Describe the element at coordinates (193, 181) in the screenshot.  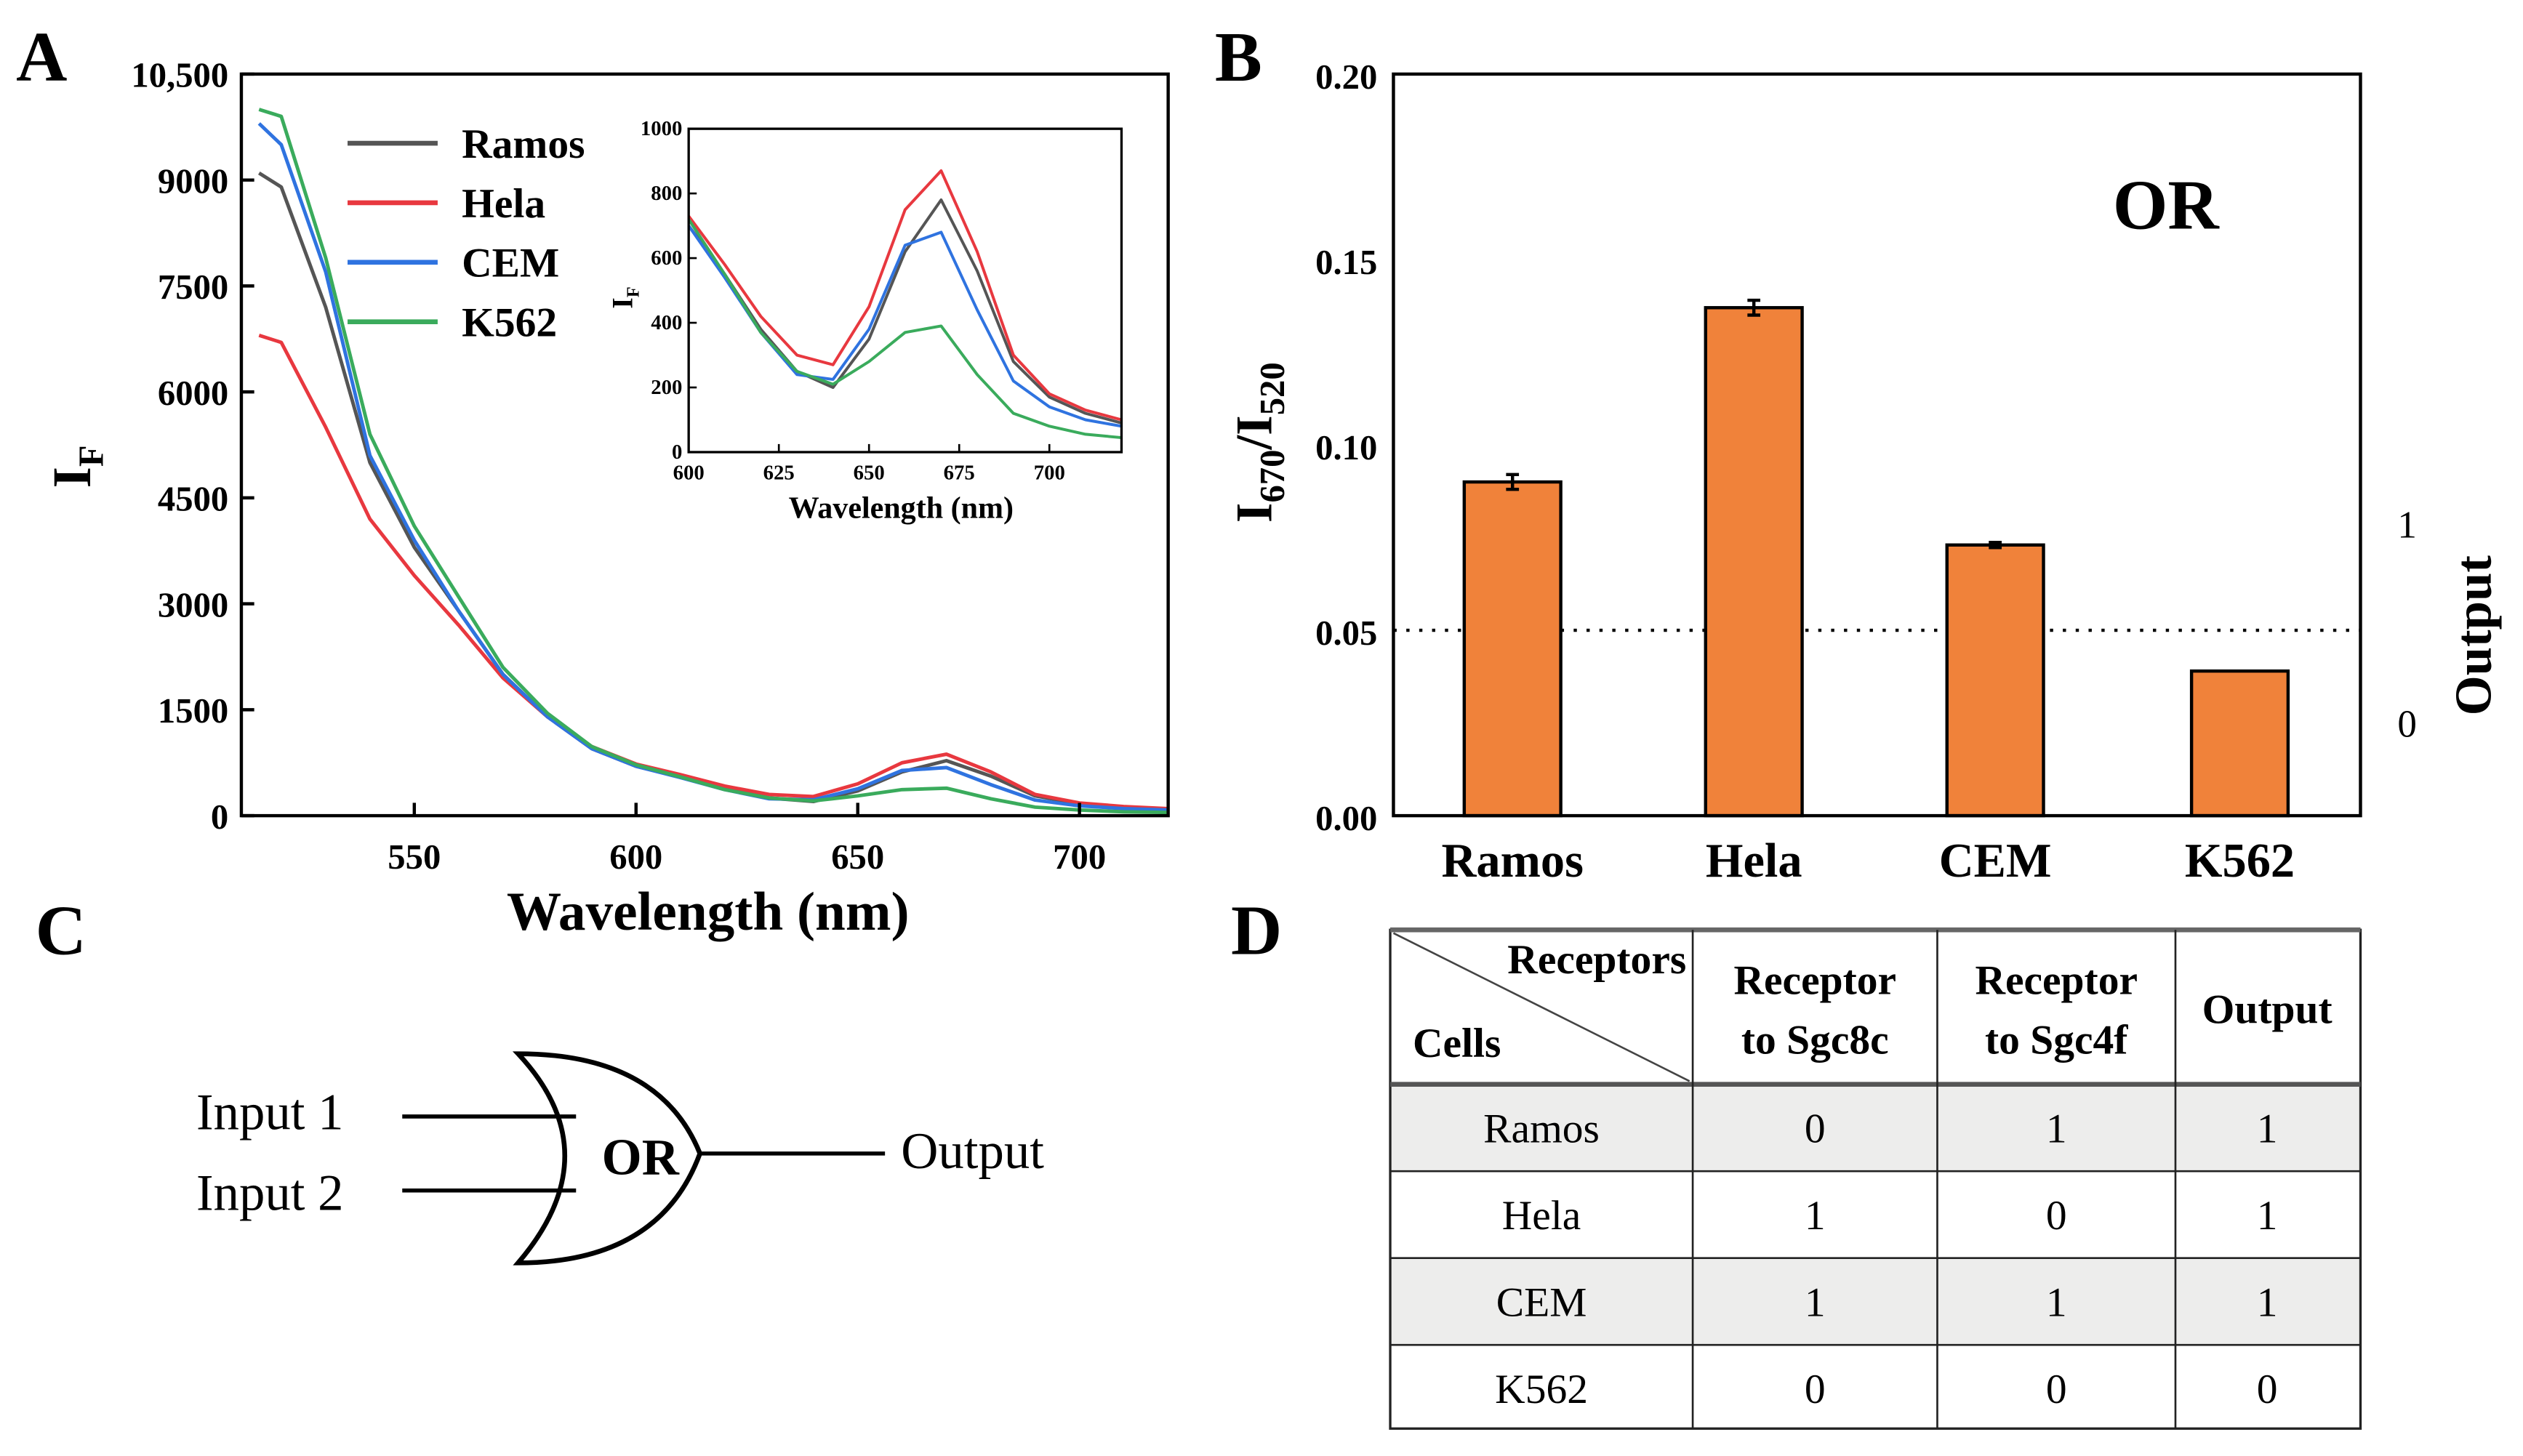
I see `y-tick-label: 9000` at that location.